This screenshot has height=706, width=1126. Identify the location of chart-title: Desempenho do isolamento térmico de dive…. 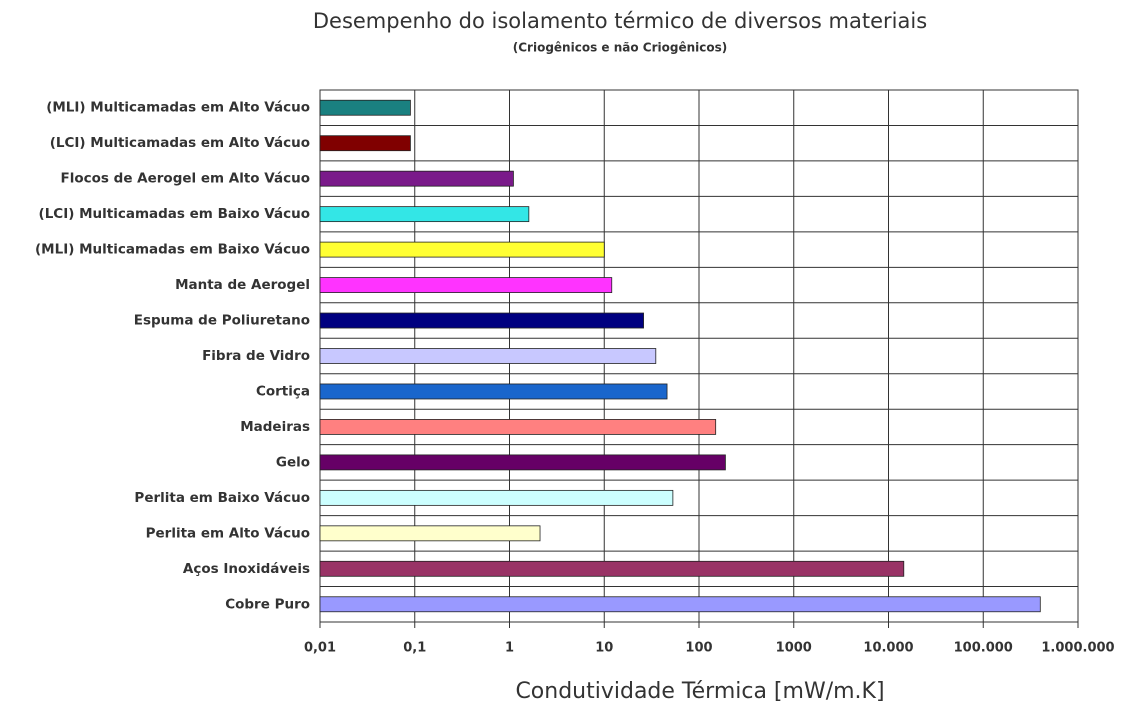
(620, 21).